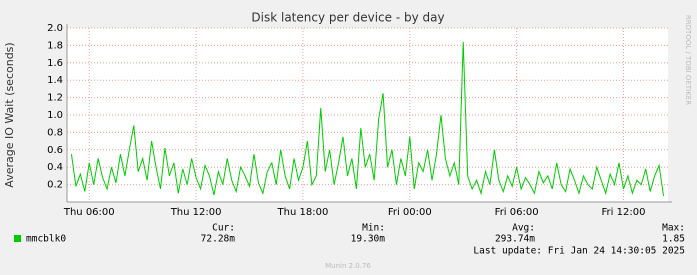 This screenshot has height=275, width=697. What do you see at coordinates (55, 63) in the screenshot?
I see `y-tick-label: 1.6` at bounding box center [55, 63].